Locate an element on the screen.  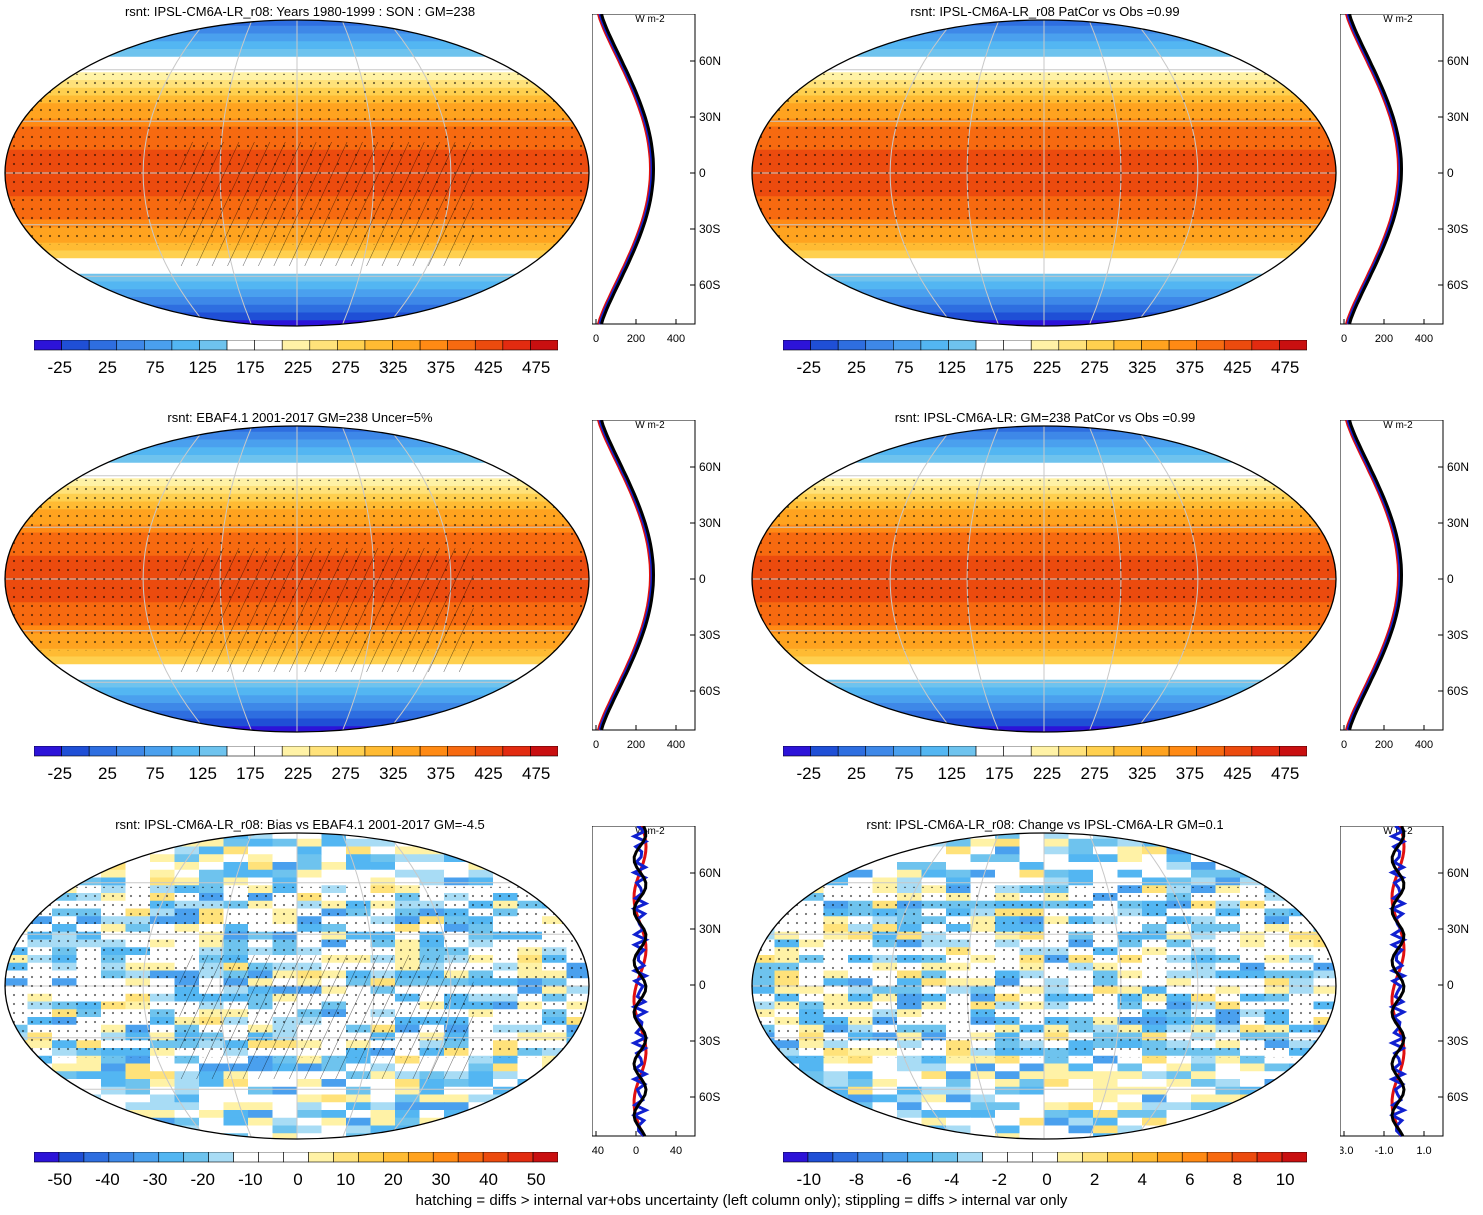
colorbar-label: -6 is located at coordinates (904, 1179).